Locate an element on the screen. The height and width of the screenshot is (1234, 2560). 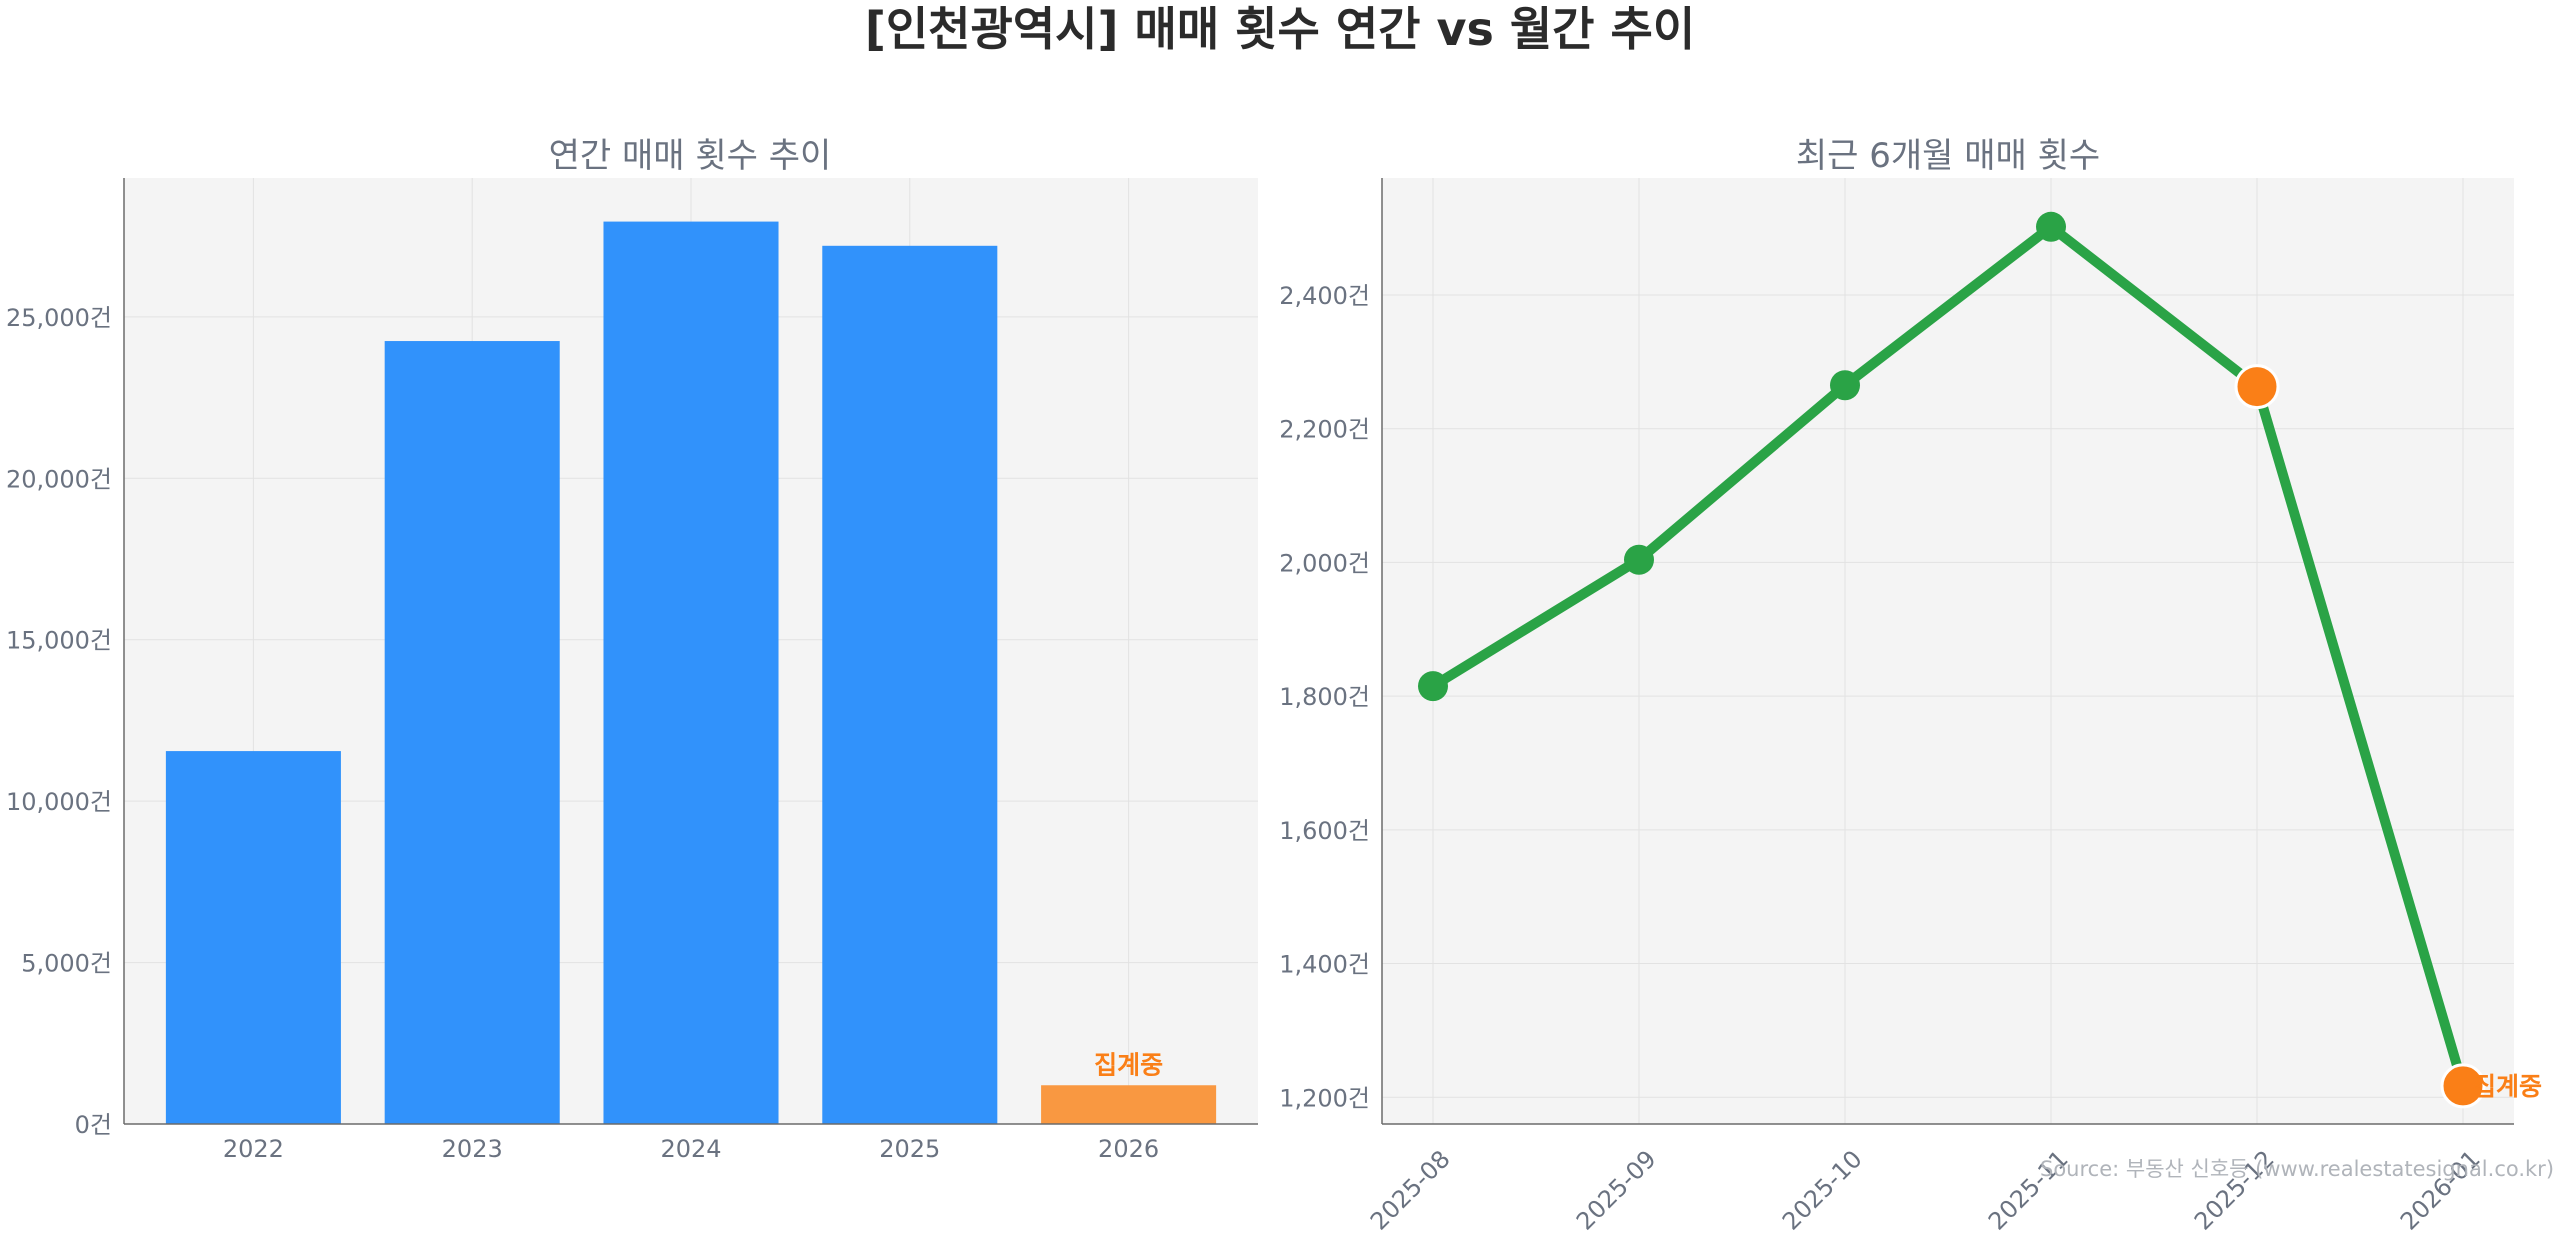
line-ytick-label: 2,000건 is located at coordinates (1324, 563).